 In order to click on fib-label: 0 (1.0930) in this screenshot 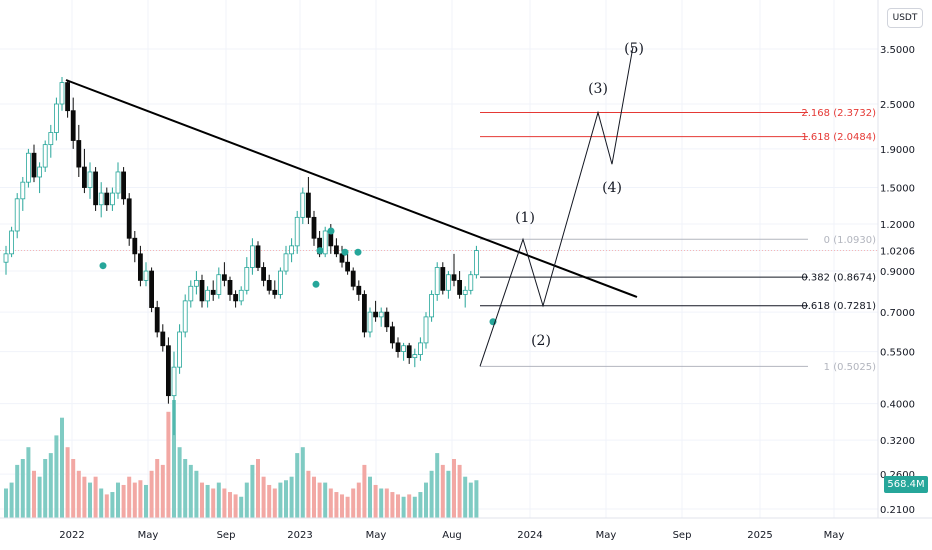, I will do `click(850, 240)`.